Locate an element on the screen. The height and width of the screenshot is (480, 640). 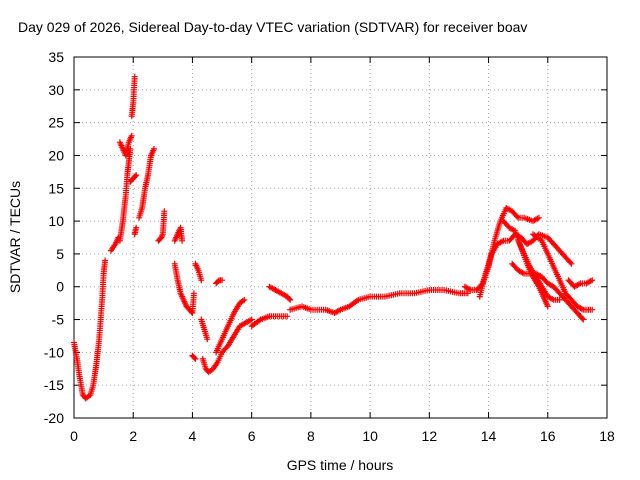
y-tick-label: 0 is located at coordinates (60, 287).